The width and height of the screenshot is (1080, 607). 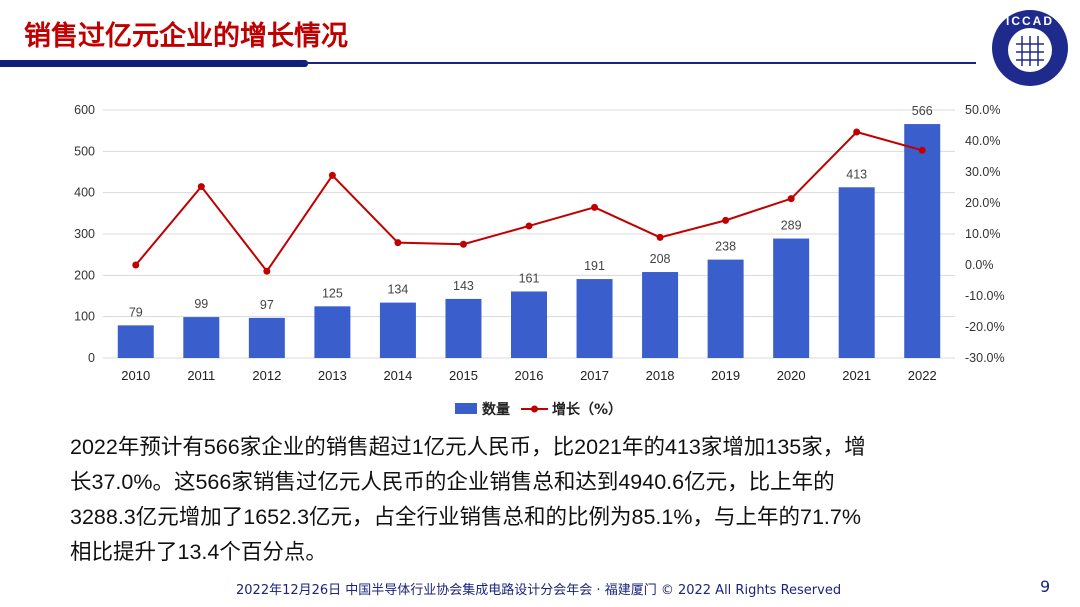 What do you see at coordinates (84, 317) in the screenshot?
I see `left-tick-label: 100` at bounding box center [84, 317].